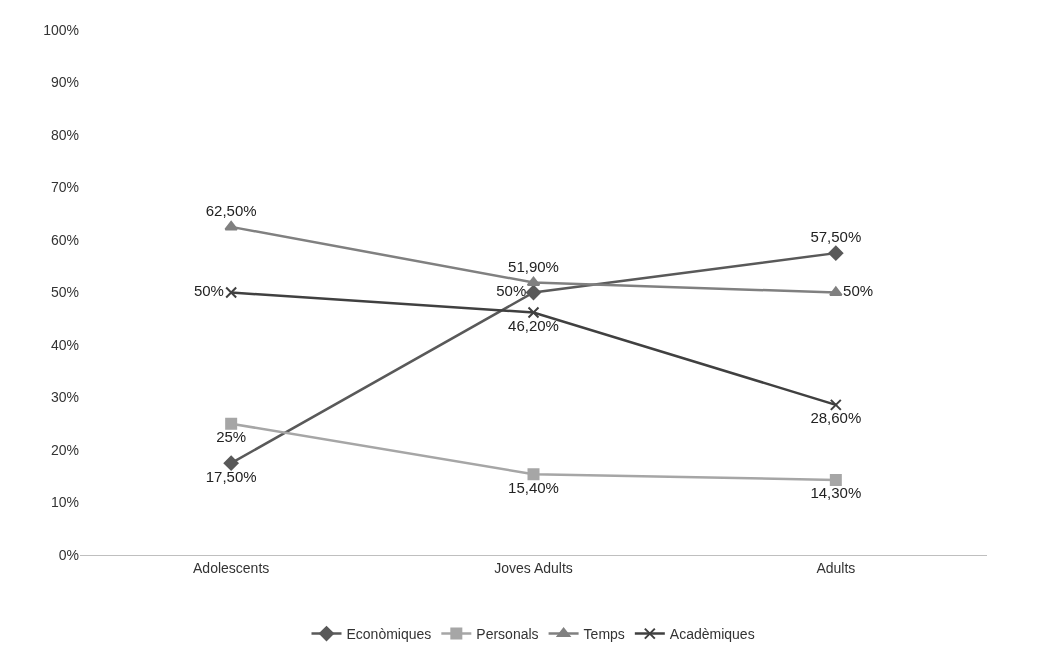 The image size is (1047, 662). What do you see at coordinates (712, 634) in the screenshot?
I see `legend-label: Acadèmiques` at bounding box center [712, 634].